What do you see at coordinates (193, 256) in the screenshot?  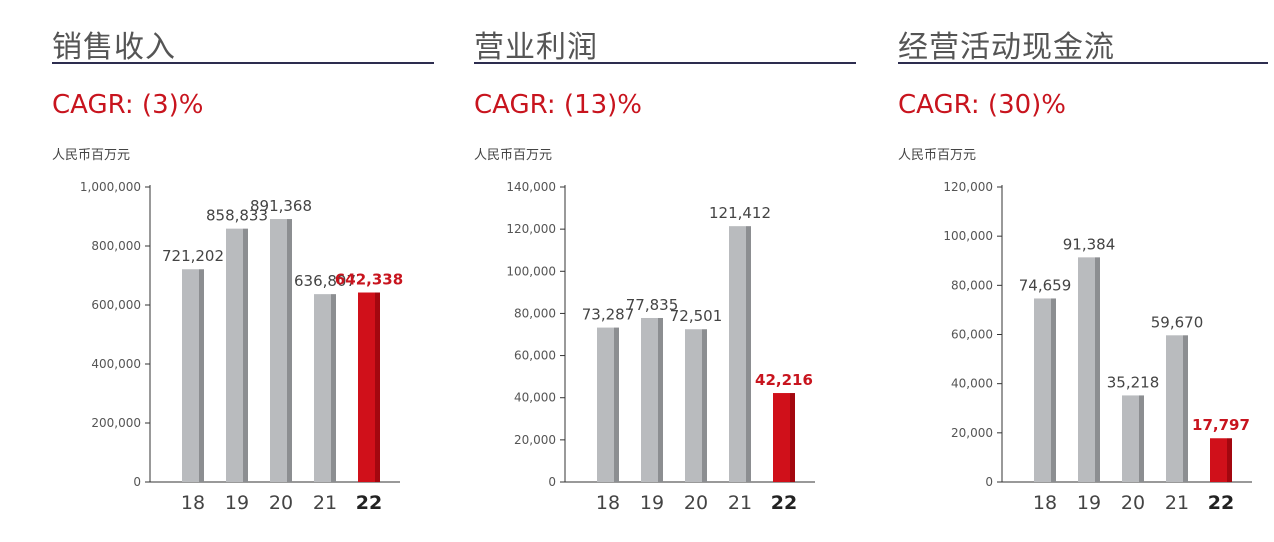 I see `data-label: 721,202` at bounding box center [193, 256].